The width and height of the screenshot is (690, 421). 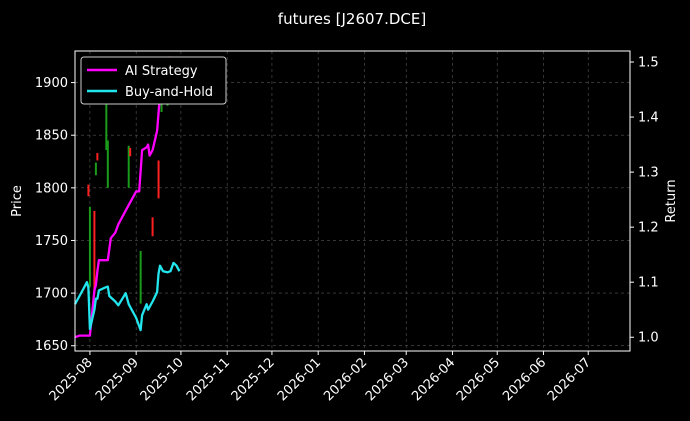 What do you see at coordinates (648, 118) in the screenshot?
I see `y-right-tick-label: 1.4` at bounding box center [648, 118].